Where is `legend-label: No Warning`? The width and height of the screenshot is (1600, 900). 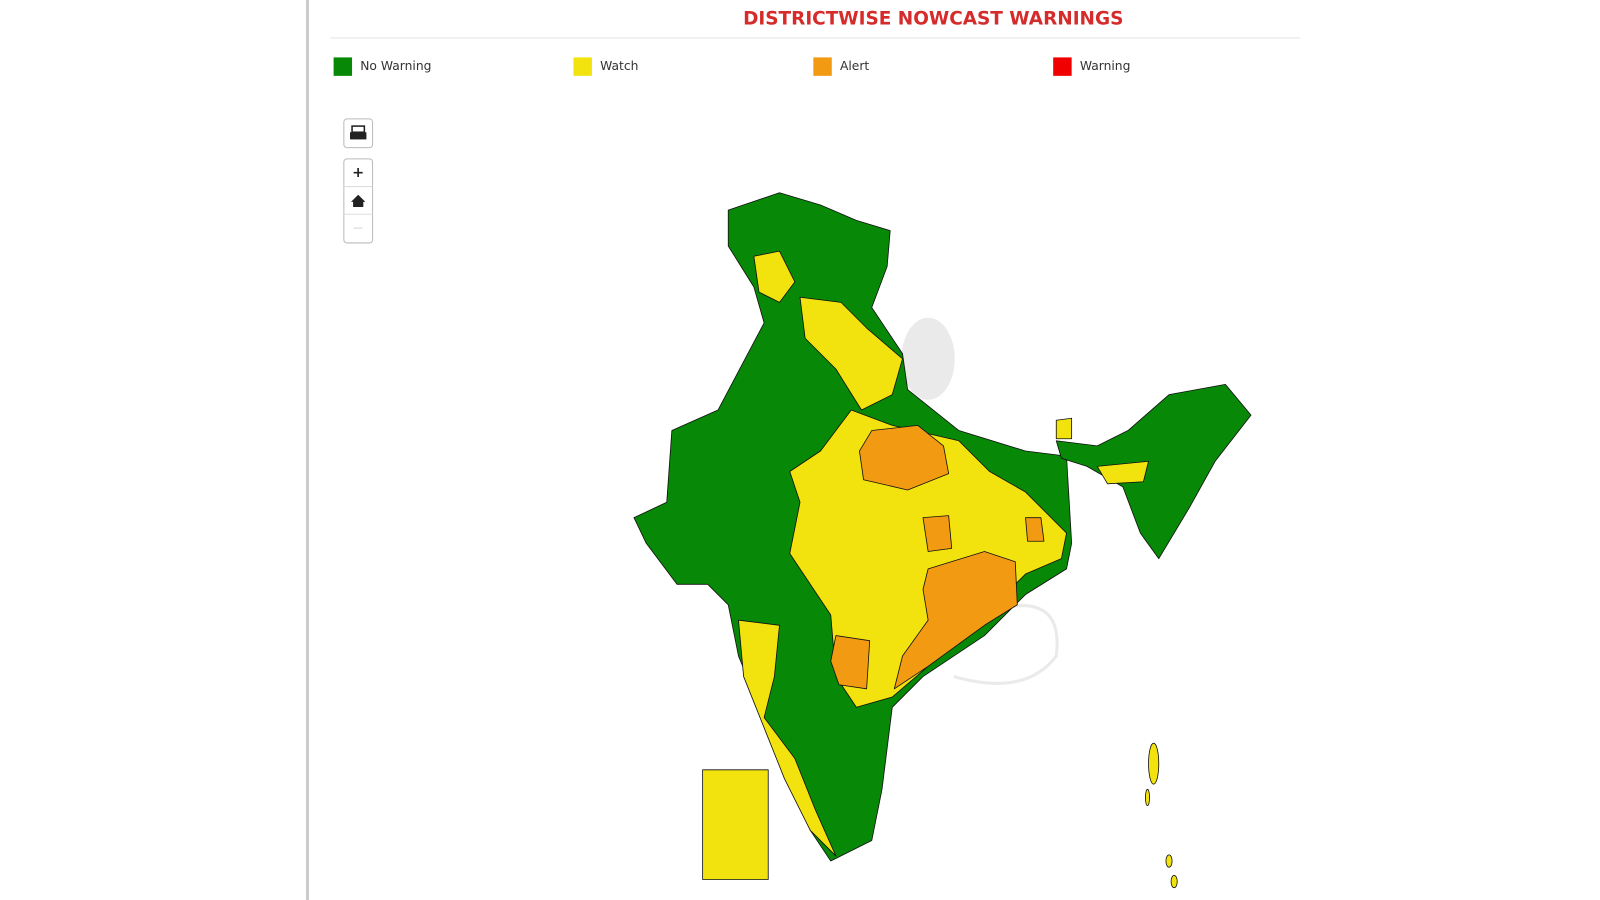 legend-label: No Warning is located at coordinates (395, 66).